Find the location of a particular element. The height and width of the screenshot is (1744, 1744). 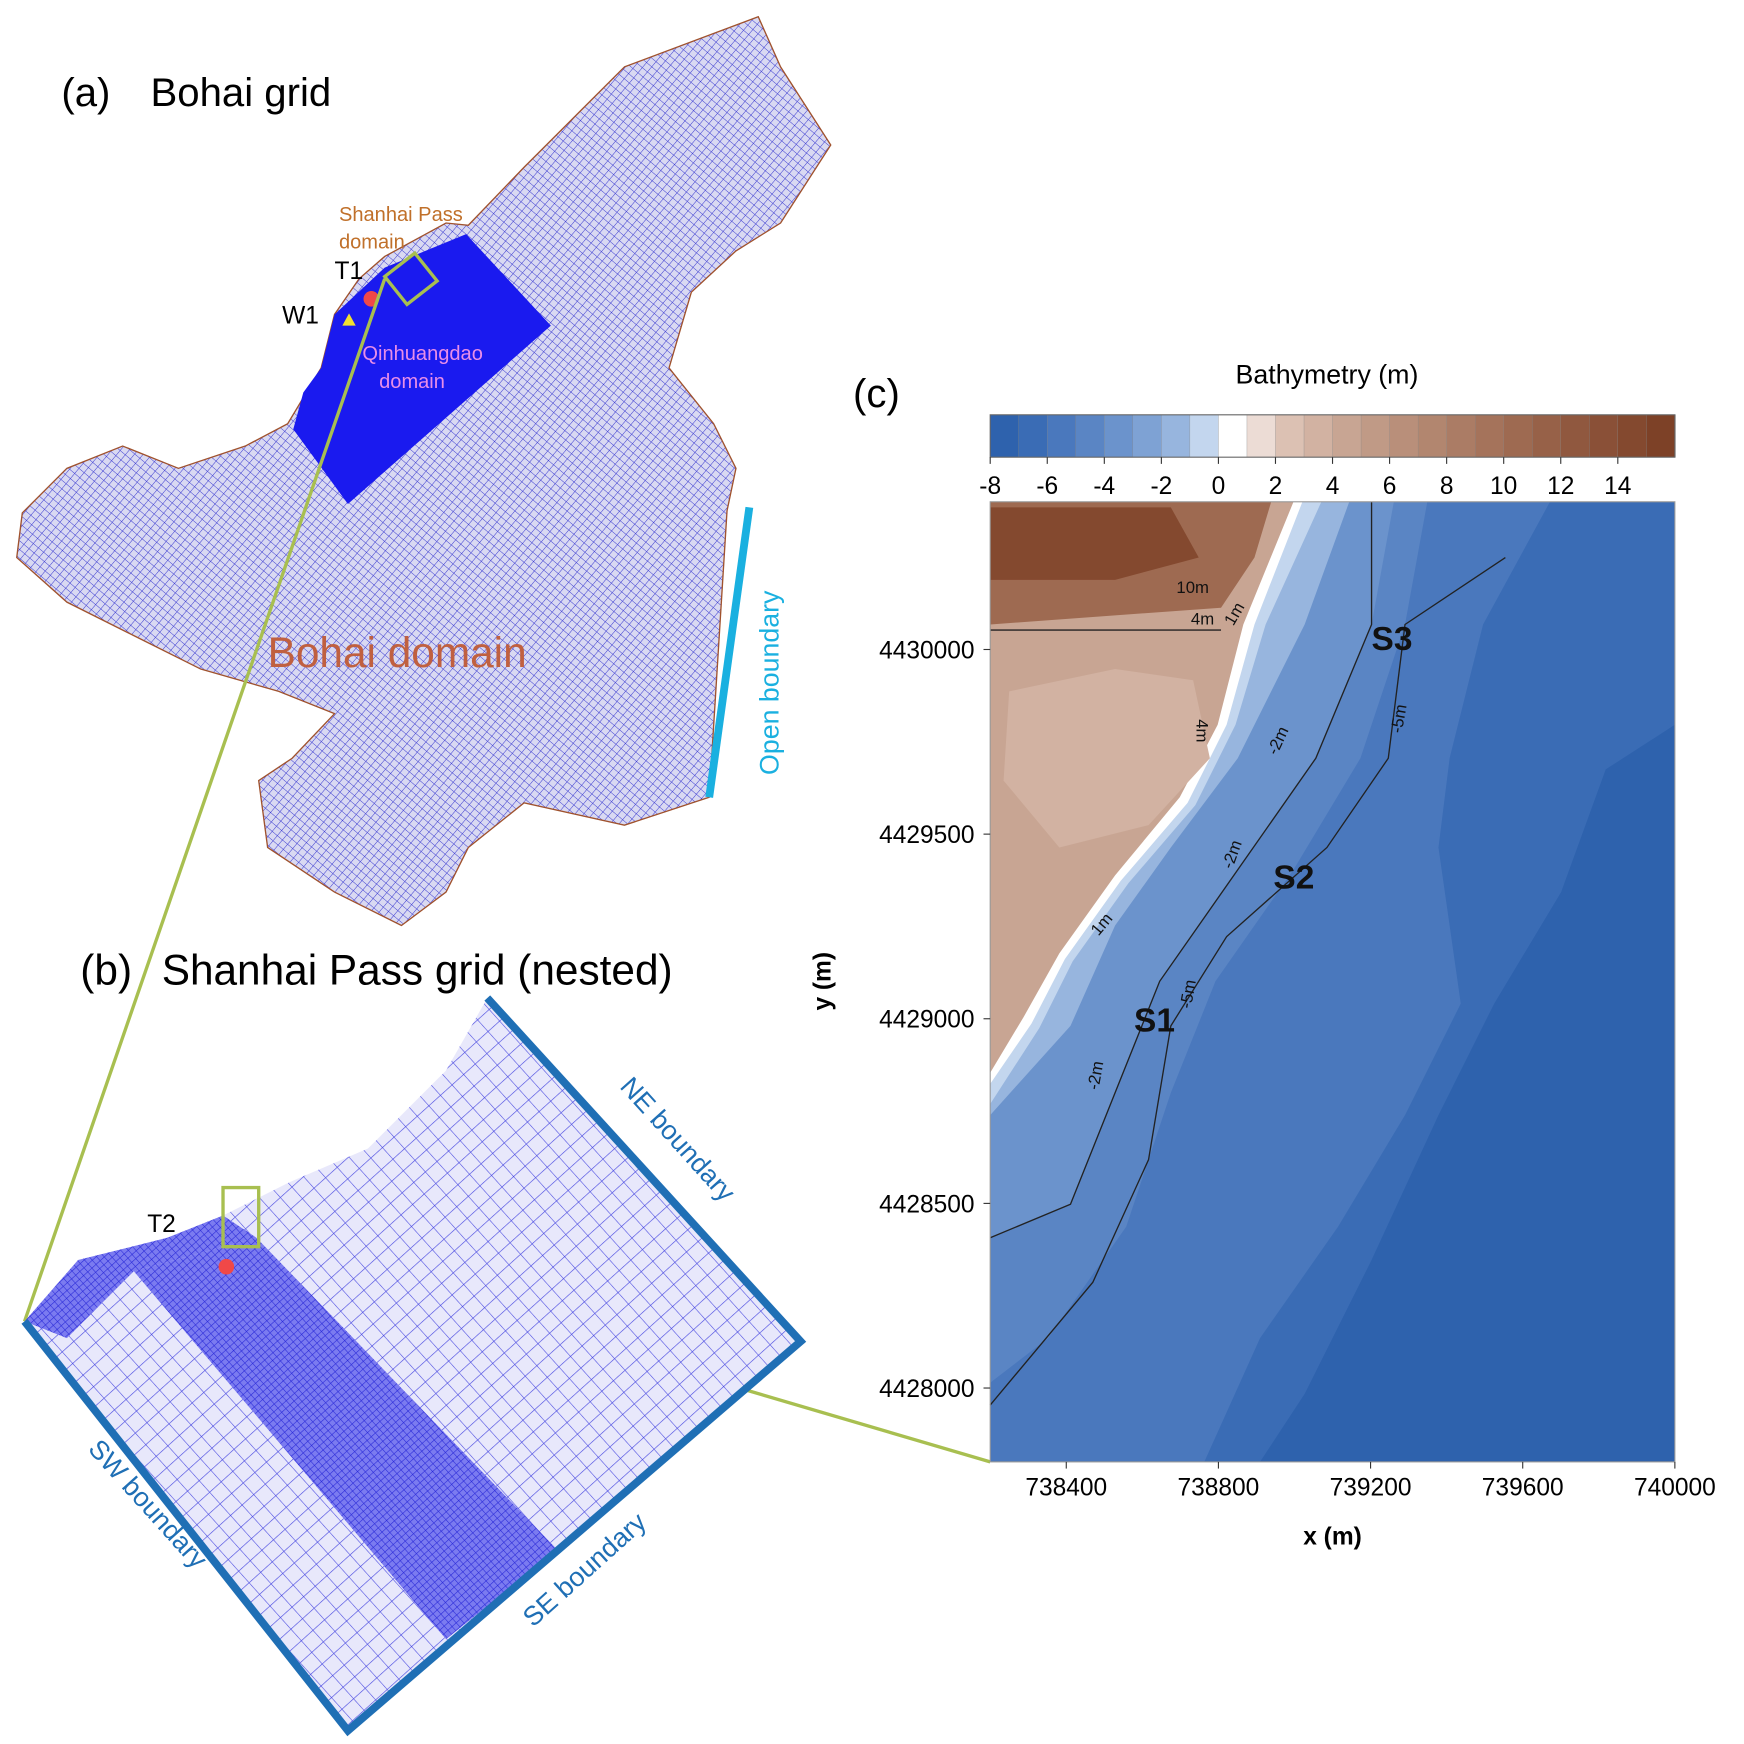

site-label: T1 is located at coordinates (349, 271).